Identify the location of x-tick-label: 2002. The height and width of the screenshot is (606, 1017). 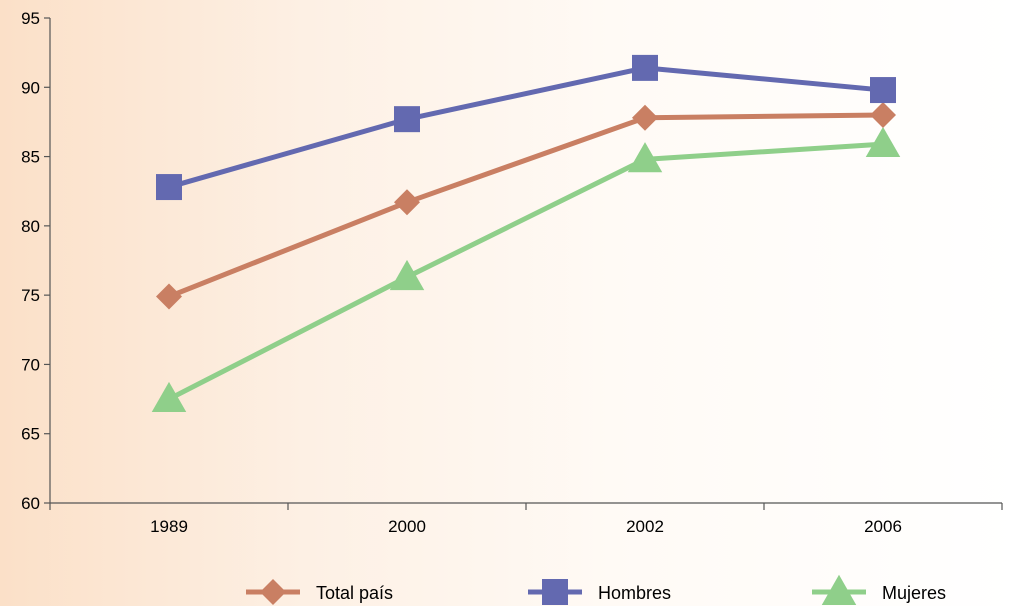
(645, 526).